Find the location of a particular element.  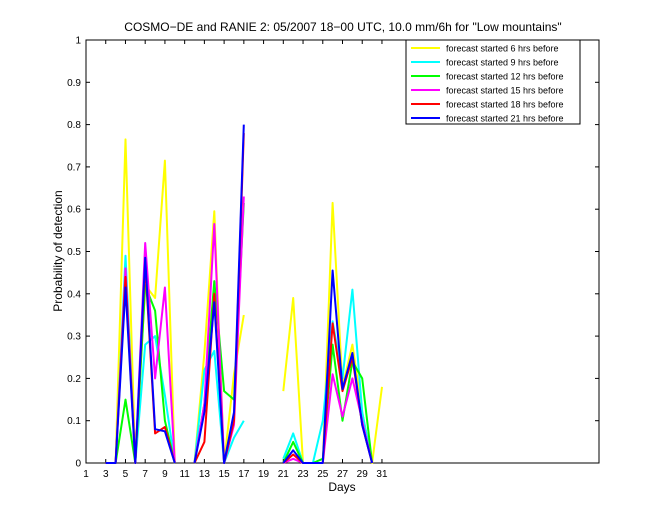

y-tick-label: 0.1 is located at coordinates (74, 421).